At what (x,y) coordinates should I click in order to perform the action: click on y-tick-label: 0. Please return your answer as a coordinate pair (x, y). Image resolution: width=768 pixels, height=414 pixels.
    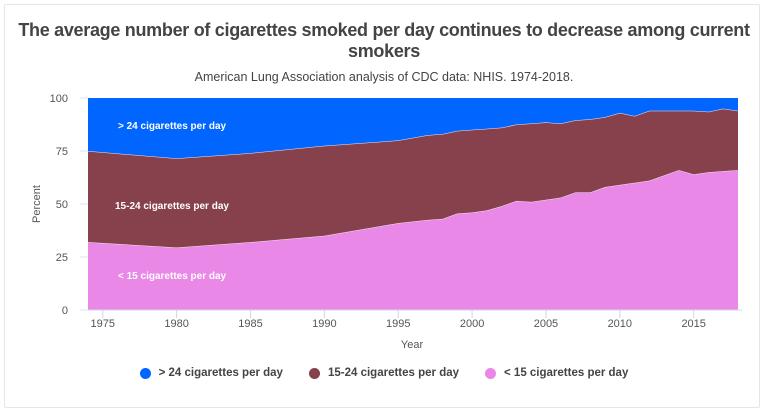
    Looking at the image, I should click on (65, 311).